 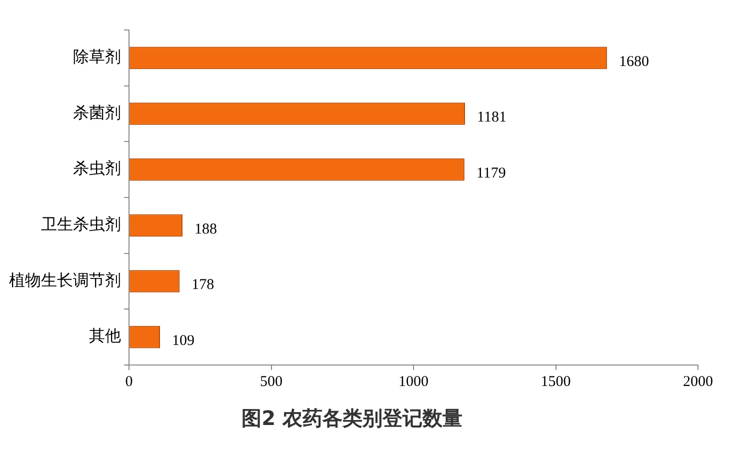 I want to click on data-label: 1181, so click(x=491, y=118).